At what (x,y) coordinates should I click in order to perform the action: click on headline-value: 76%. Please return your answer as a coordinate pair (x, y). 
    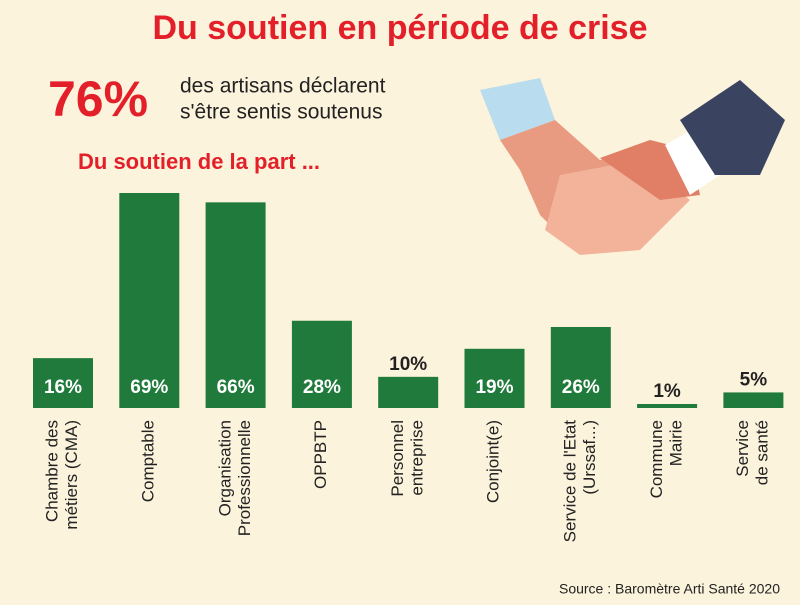
    Looking at the image, I should click on (98, 99).